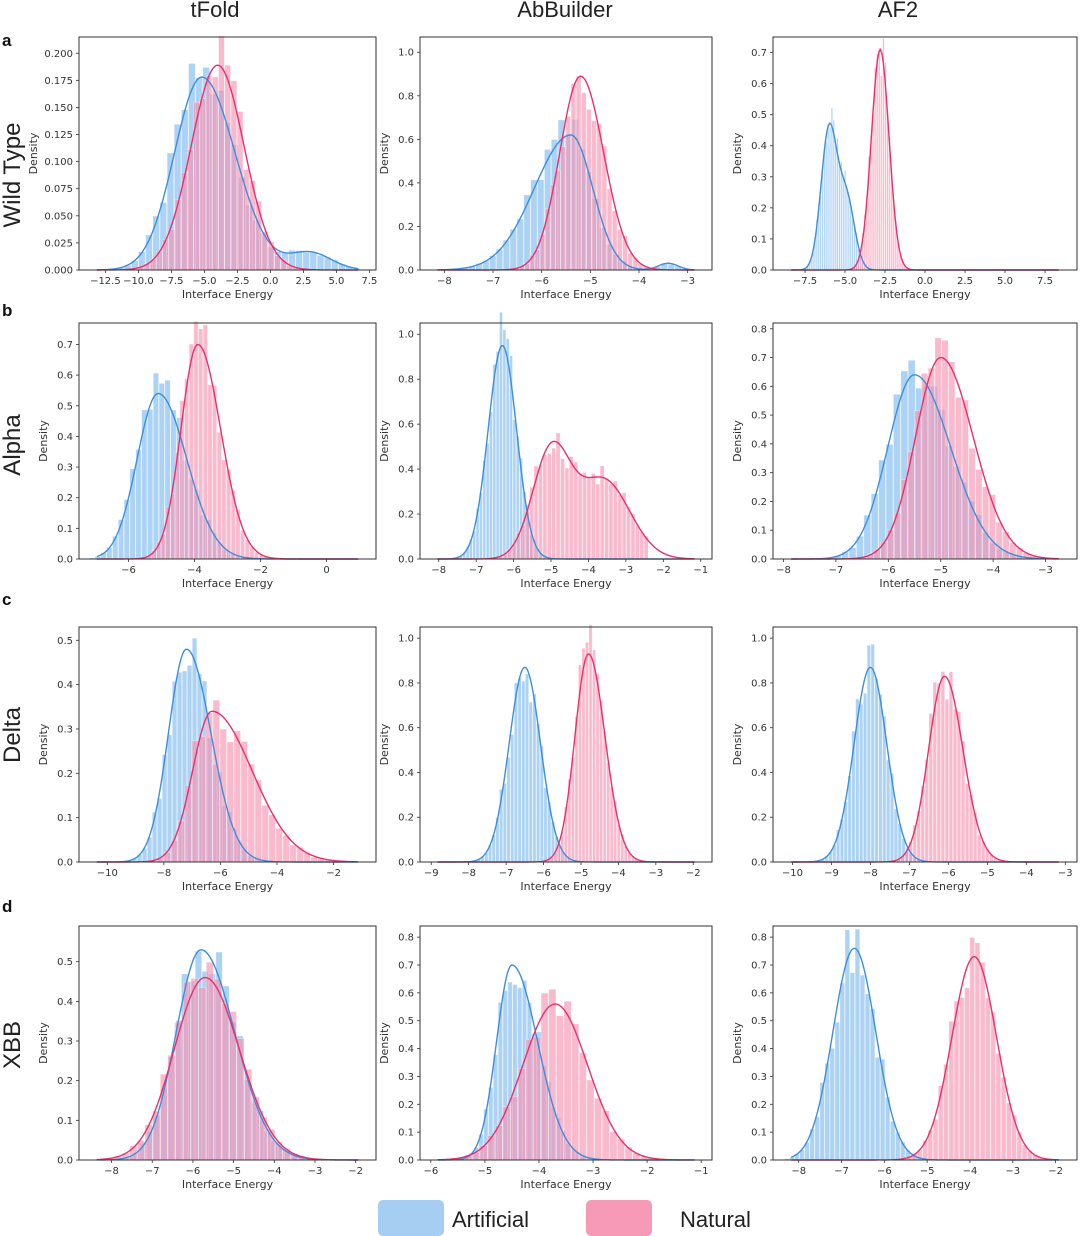  What do you see at coordinates (571, 496) in the screenshot?
I see `bars-natural-alpha-abbuilder` at bounding box center [571, 496].